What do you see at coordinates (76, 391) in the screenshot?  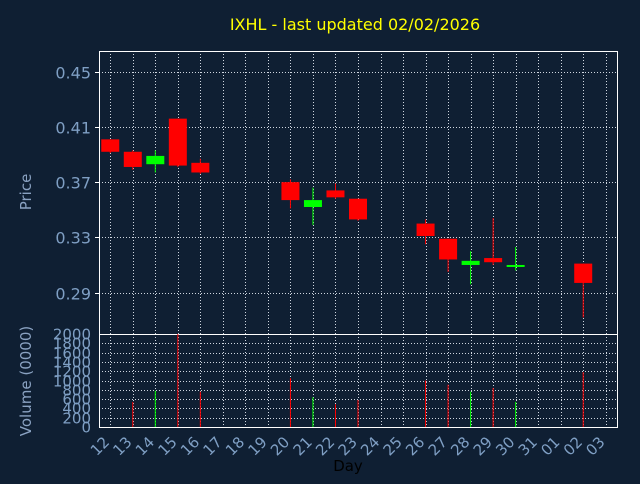 I see `volume-tick-label: 800` at bounding box center [76, 391].